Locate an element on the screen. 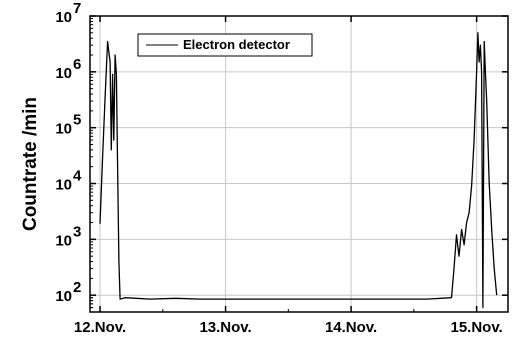  y-tick-label: 10⁴ is located at coordinates (68, 181).